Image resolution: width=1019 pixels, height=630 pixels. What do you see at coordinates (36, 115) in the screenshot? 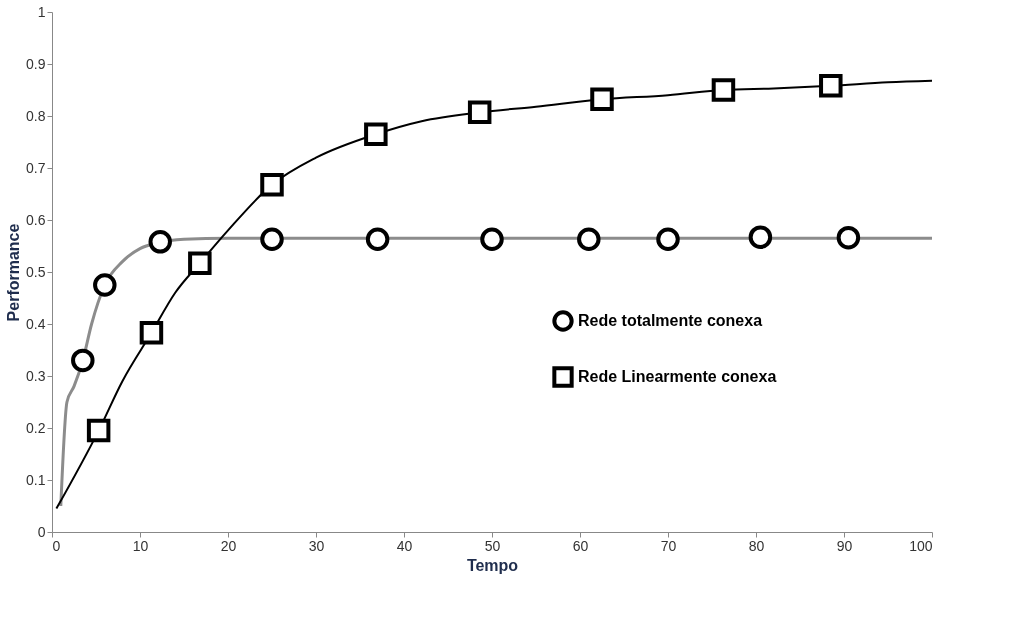
I see `y-tick-label: 0.8` at bounding box center [36, 115].